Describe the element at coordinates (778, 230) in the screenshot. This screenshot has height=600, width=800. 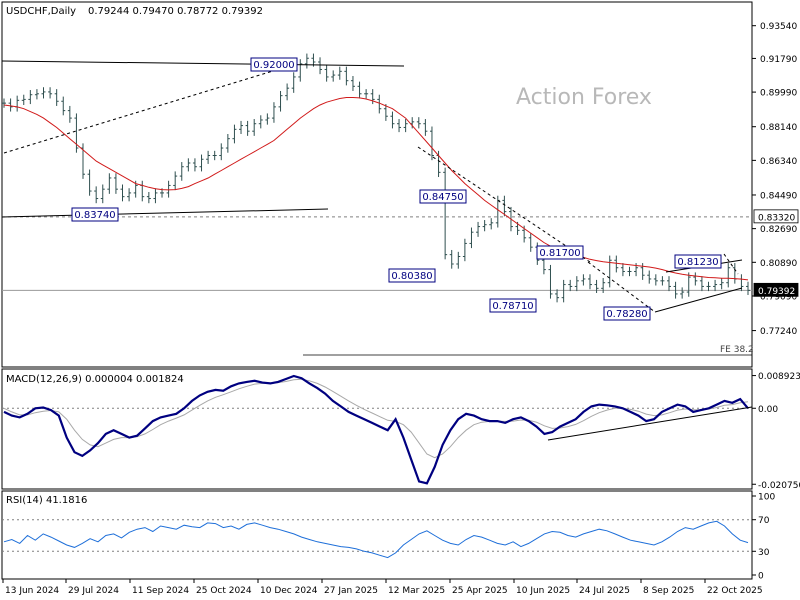
I see `price-axis-label: 0.82690` at that location.